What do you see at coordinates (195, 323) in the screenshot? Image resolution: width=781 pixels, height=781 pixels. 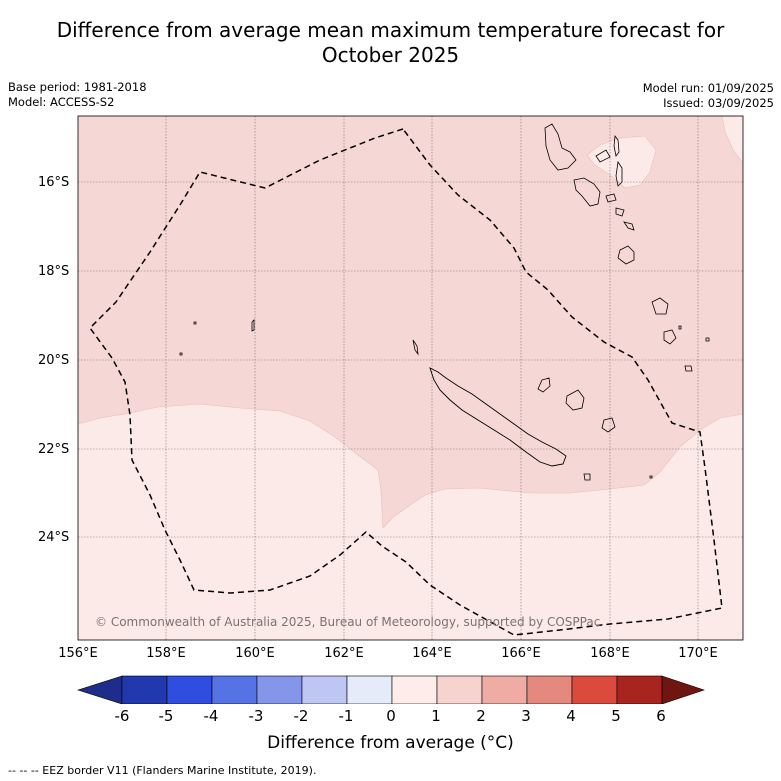 I see `island-reef-a` at bounding box center [195, 323].